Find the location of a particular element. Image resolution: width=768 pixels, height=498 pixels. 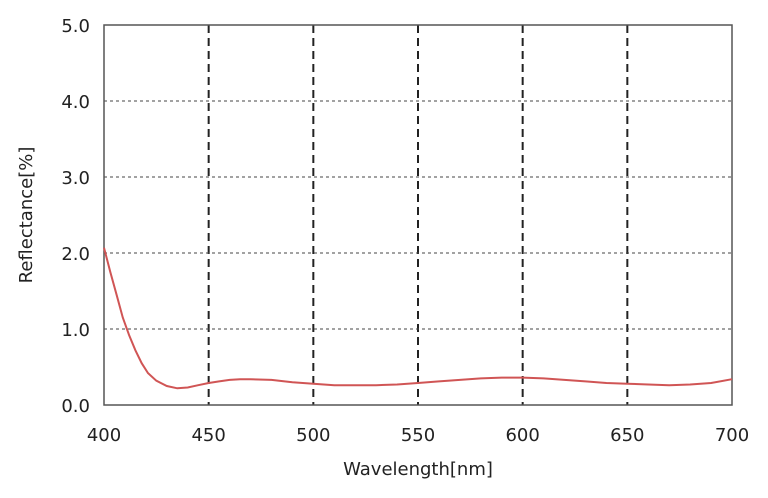

x-tick-label: 650 is located at coordinates (627, 435).